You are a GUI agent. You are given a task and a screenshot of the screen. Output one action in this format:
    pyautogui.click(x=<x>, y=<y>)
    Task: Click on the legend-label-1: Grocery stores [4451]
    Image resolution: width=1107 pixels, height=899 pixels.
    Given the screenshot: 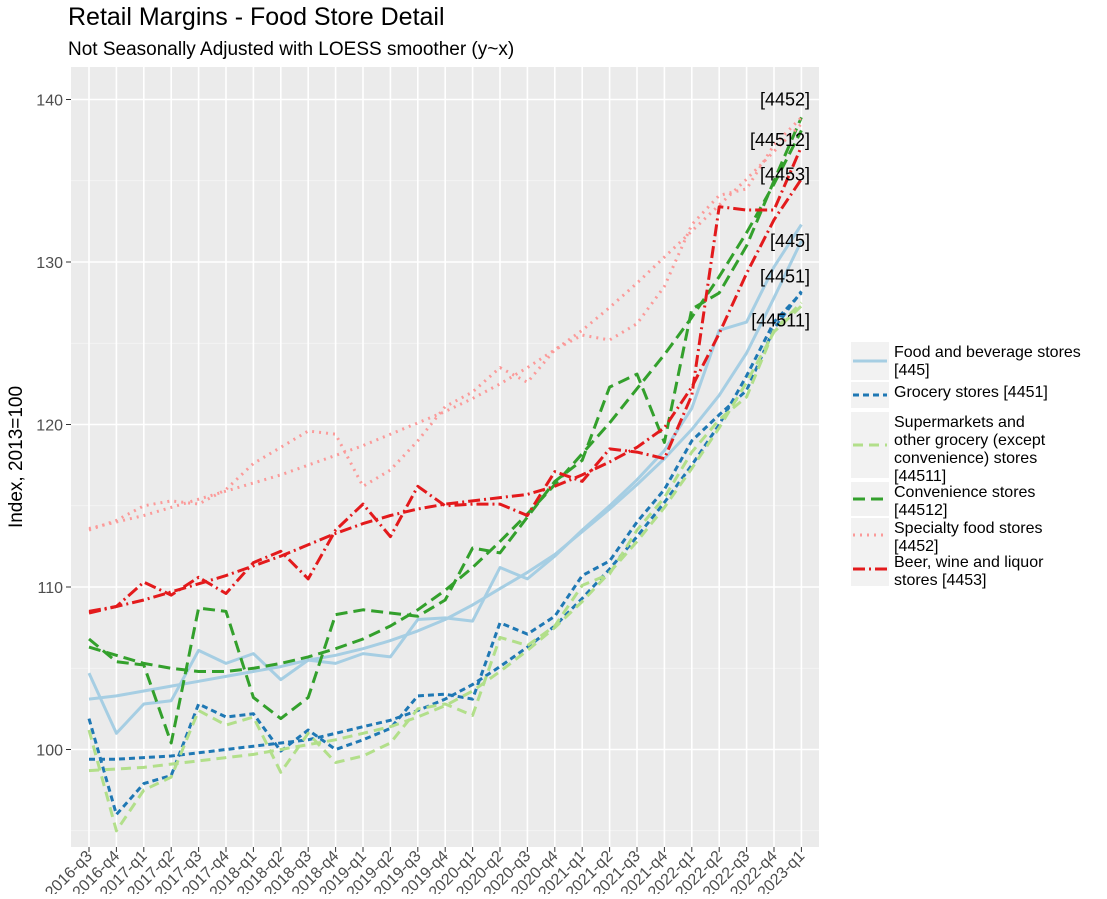 What is the action you would take?
    pyautogui.click(x=971, y=392)
    